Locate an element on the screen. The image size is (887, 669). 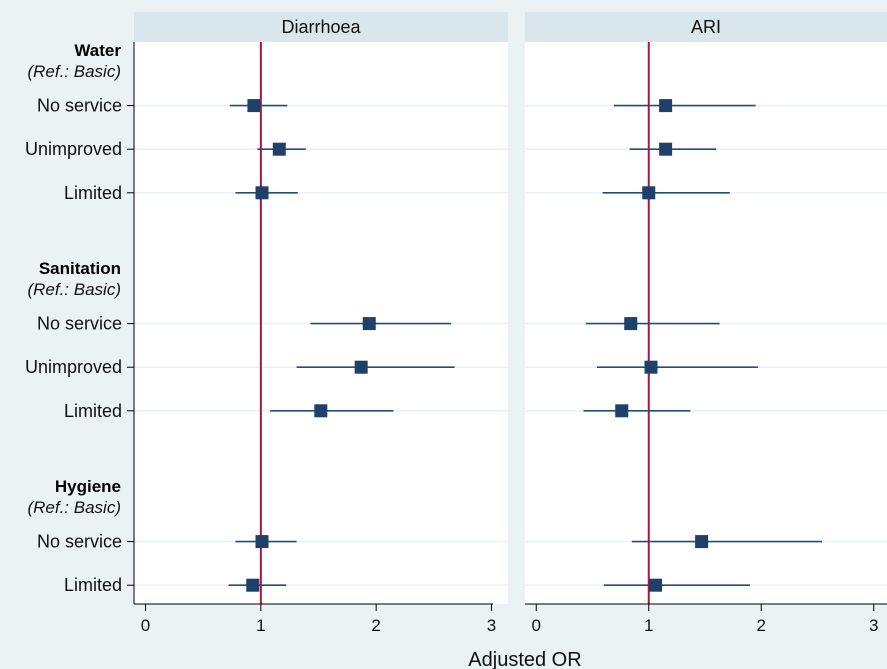
panel-title: ARI is located at coordinates (706, 27).